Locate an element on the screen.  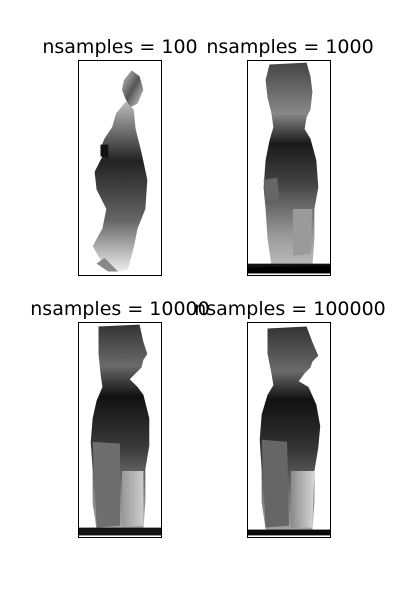
depth-image-100-svg is located at coordinates (120, 171).